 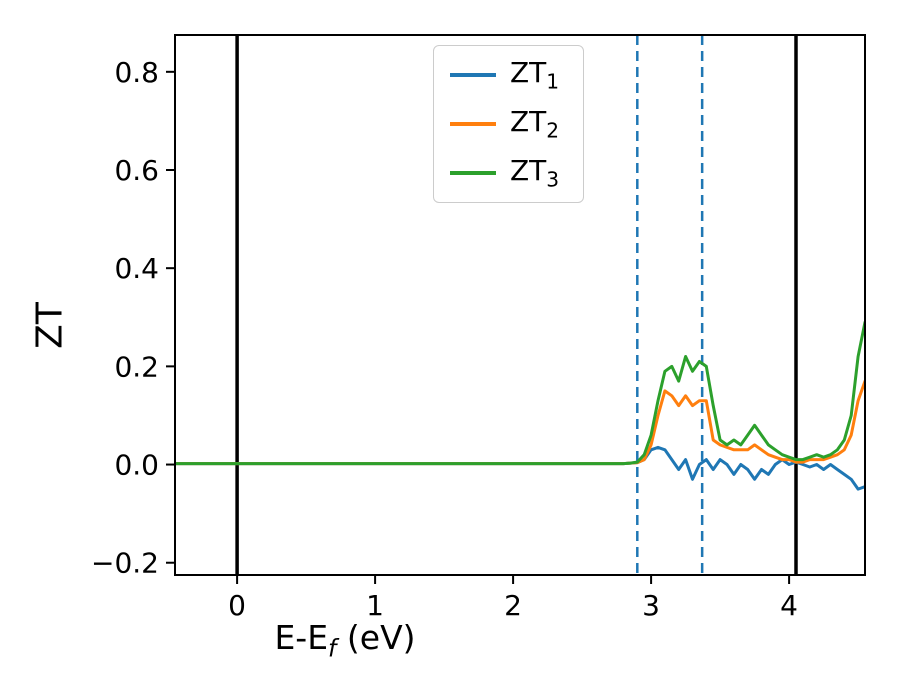 I want to click on legend-item-zt2: ZT2, so click(x=505, y=123).